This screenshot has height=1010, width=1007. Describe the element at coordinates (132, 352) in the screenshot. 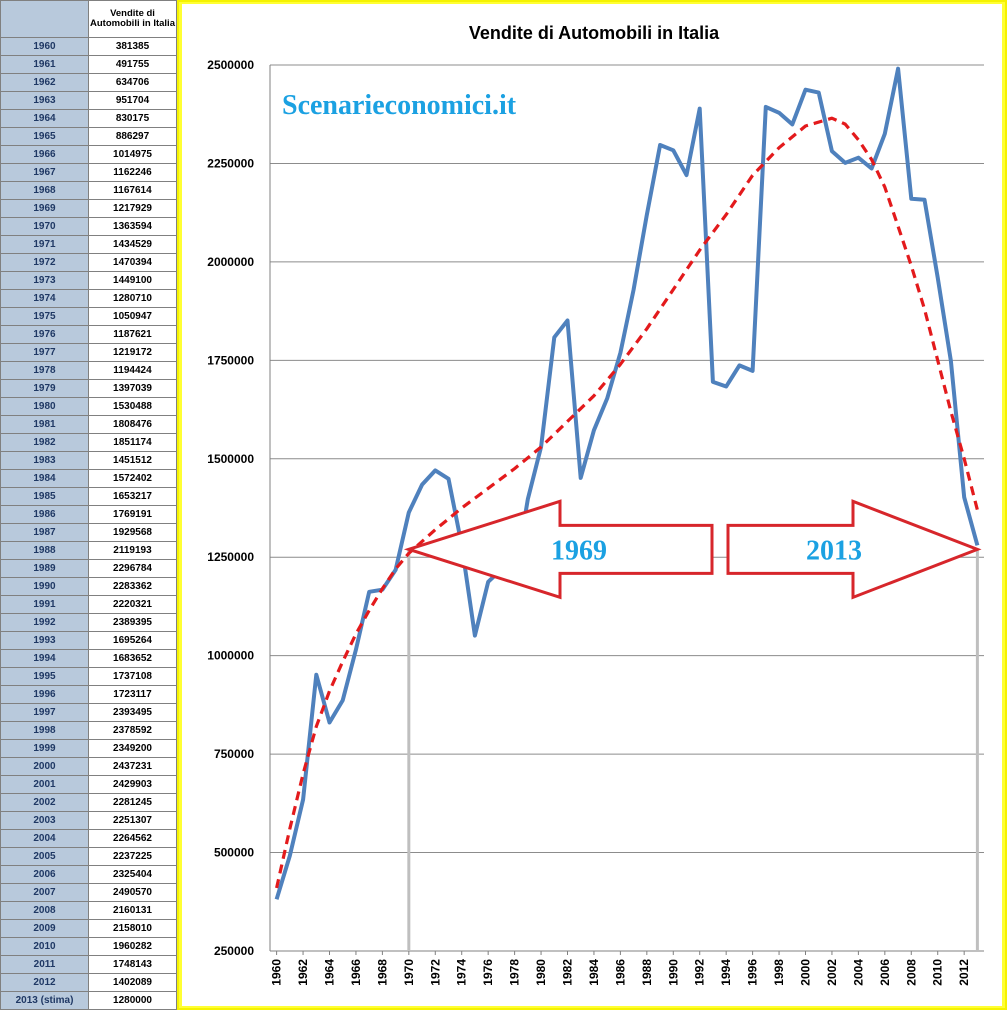

I see `table-cell-value: 1219172` at that location.